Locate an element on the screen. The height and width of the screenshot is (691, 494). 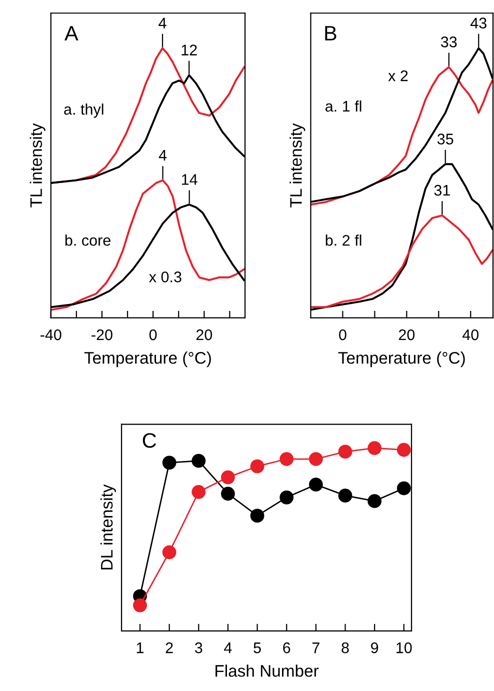
annotation: a. thyl is located at coordinates (84, 111).